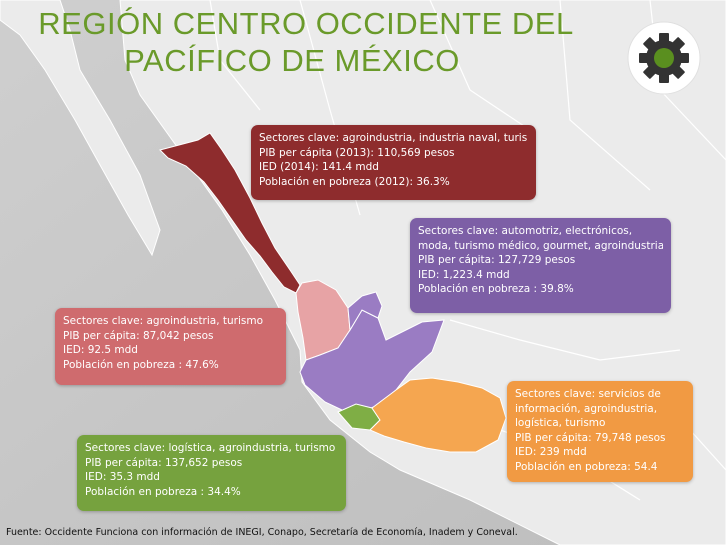 Image resolution: width=726 pixels, height=545 pixels. What do you see at coordinates (464, 274) in the screenshot?
I see `ied-text: IED: 1,223.4 mdd` at bounding box center [464, 274].